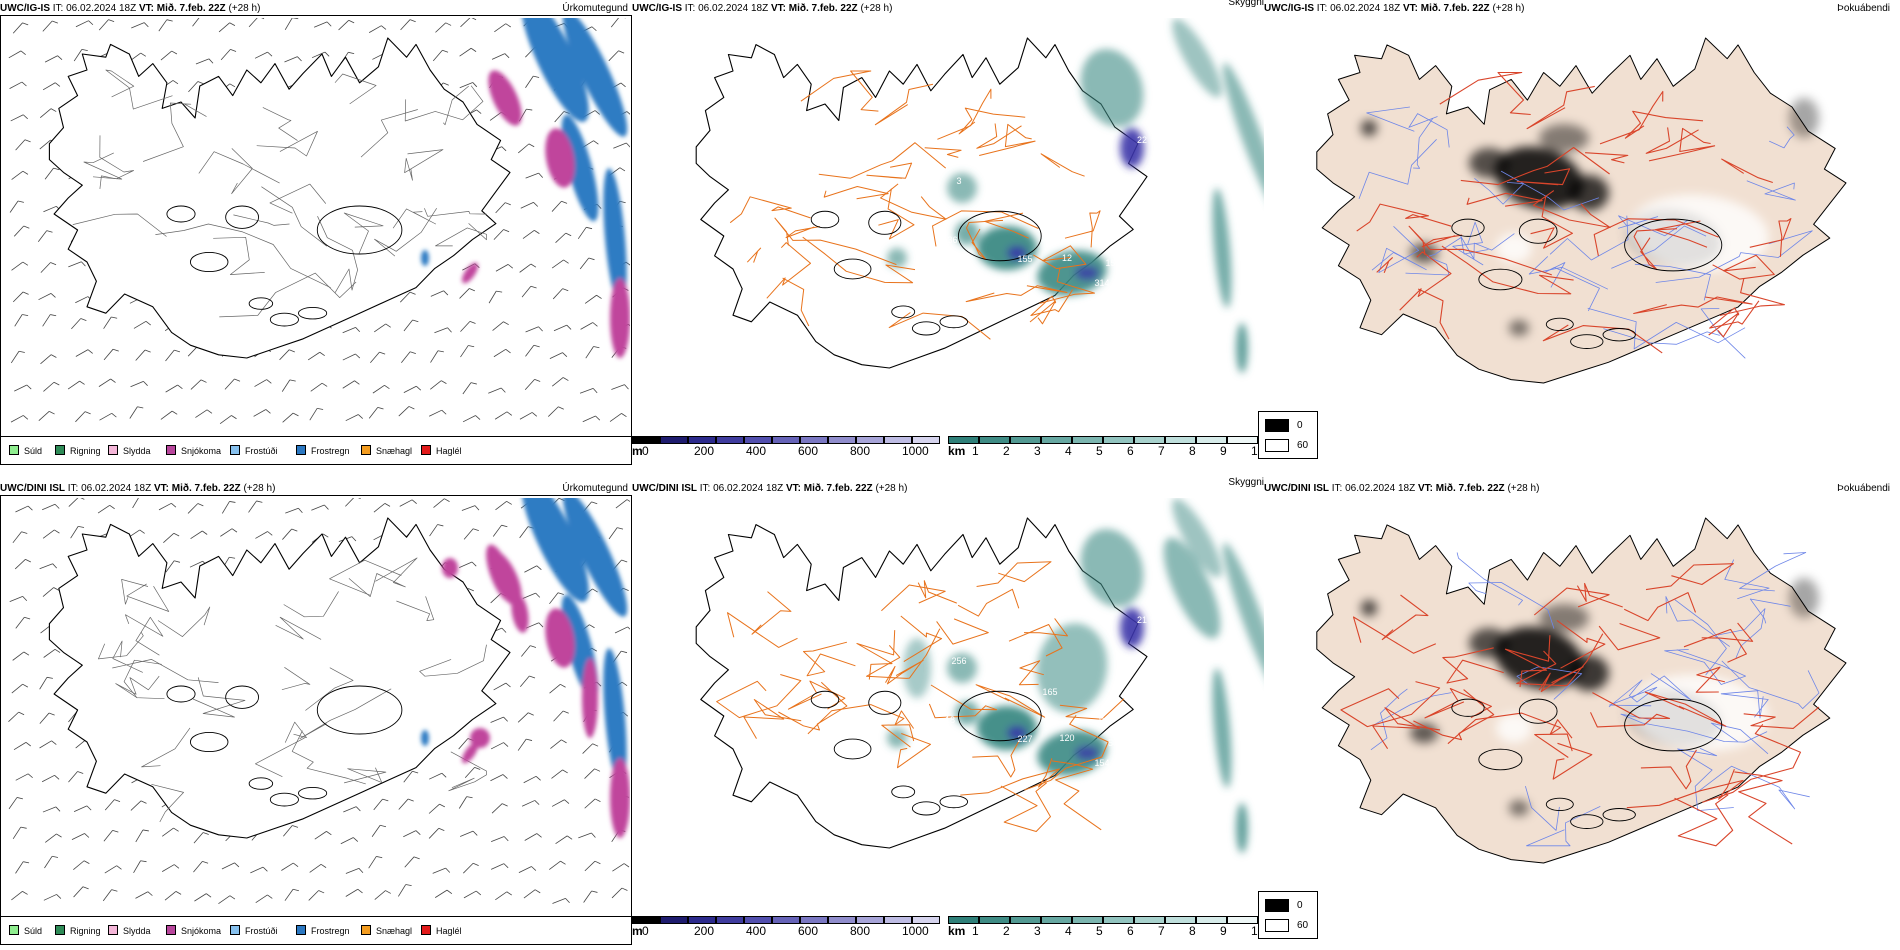 The height and width of the screenshot is (950, 1900). I want to click on iceland-coast, so click(921, 203).